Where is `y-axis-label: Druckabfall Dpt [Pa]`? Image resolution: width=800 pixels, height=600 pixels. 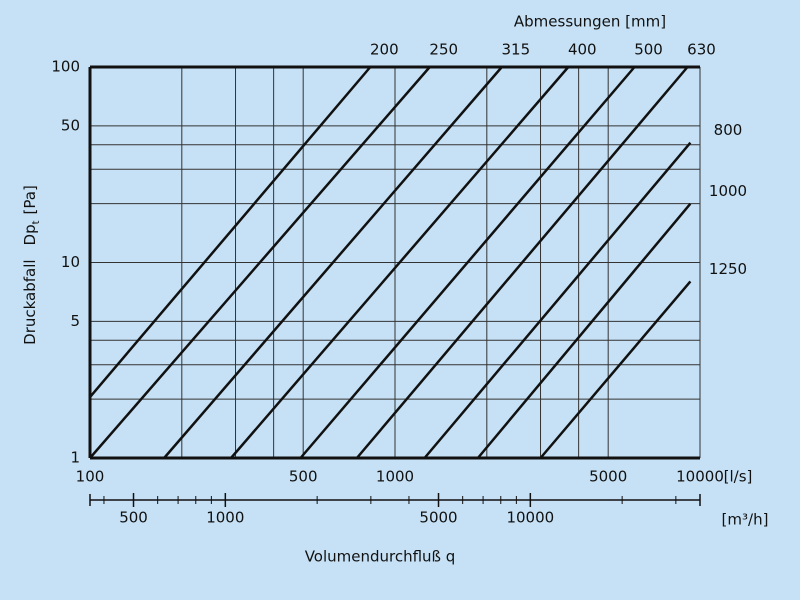
y-axis-label: Druckabfall Dpt [Pa] is located at coordinates (31, 265).